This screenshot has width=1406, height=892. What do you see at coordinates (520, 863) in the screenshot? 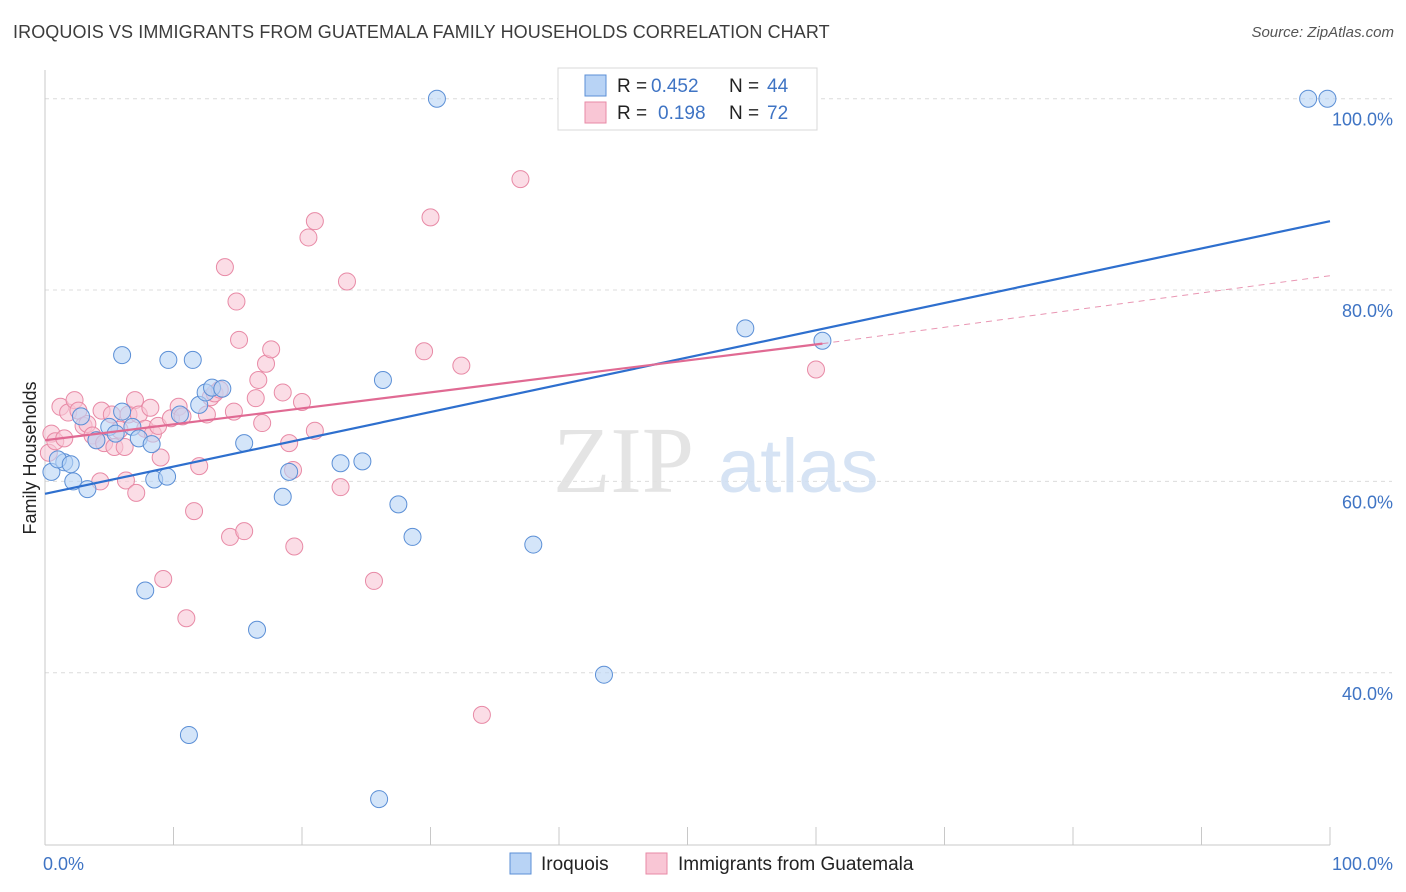
I see `bottom-legend-swatch-iroquois` at bounding box center [520, 863].